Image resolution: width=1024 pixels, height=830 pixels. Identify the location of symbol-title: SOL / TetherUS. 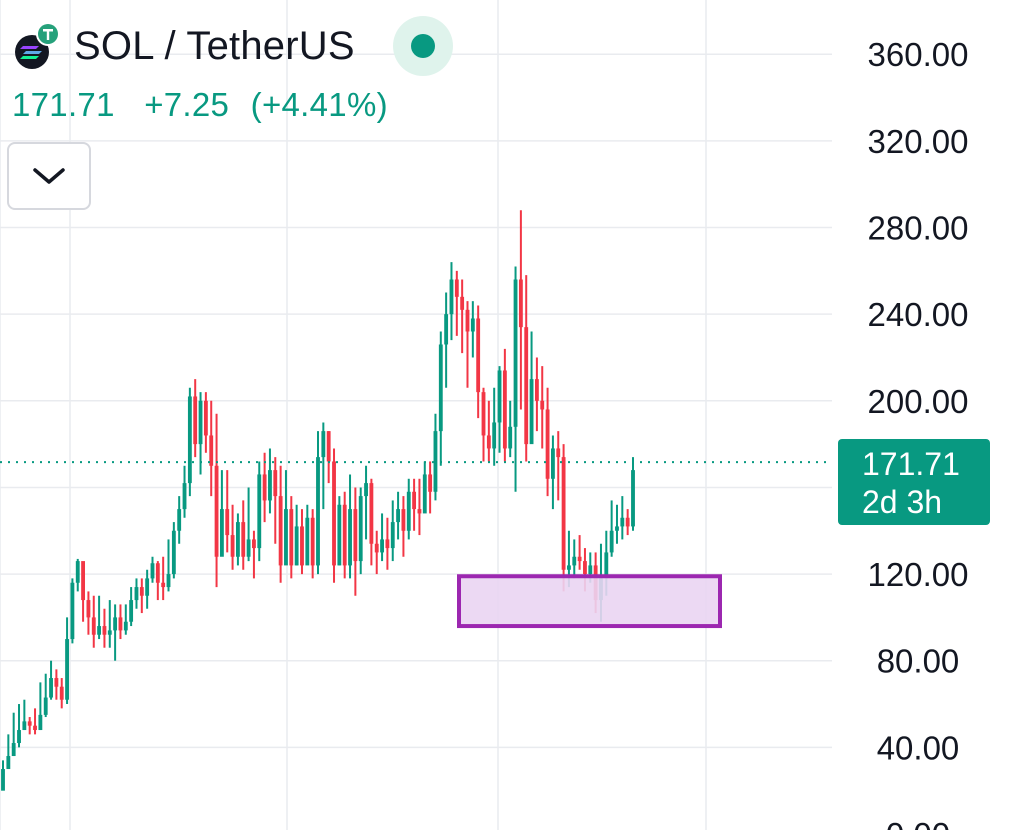
(214, 45).